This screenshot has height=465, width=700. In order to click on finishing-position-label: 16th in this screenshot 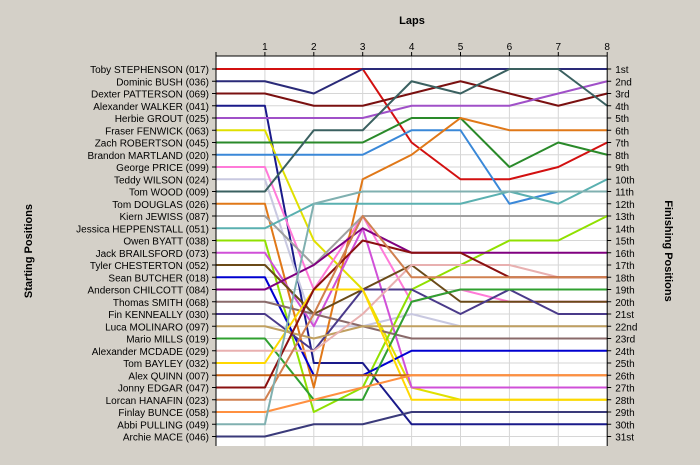, I will do `click(624, 254)`.